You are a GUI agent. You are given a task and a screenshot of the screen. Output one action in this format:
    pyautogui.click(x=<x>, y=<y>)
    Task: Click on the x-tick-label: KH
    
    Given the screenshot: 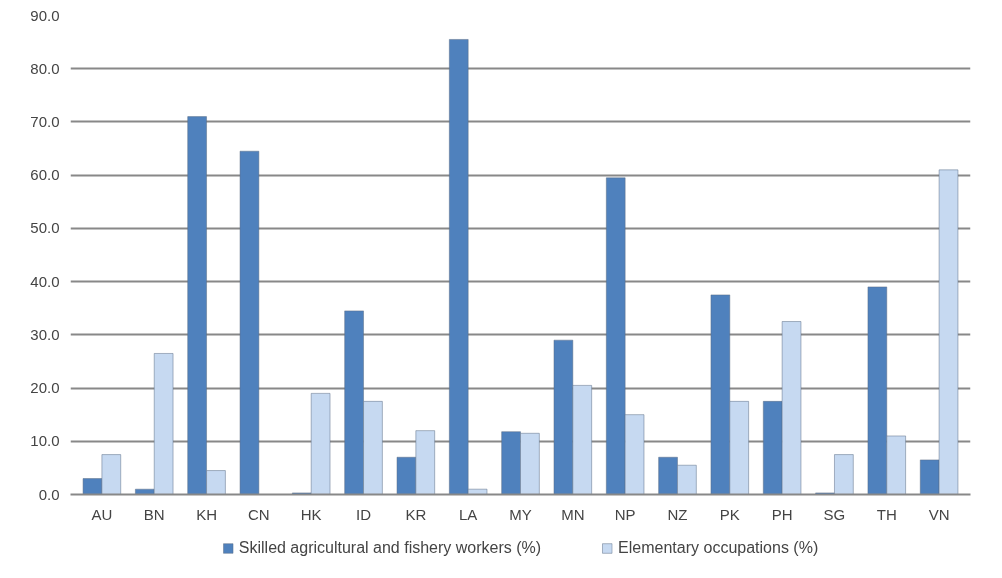 What is the action you would take?
    pyautogui.click(x=206, y=514)
    